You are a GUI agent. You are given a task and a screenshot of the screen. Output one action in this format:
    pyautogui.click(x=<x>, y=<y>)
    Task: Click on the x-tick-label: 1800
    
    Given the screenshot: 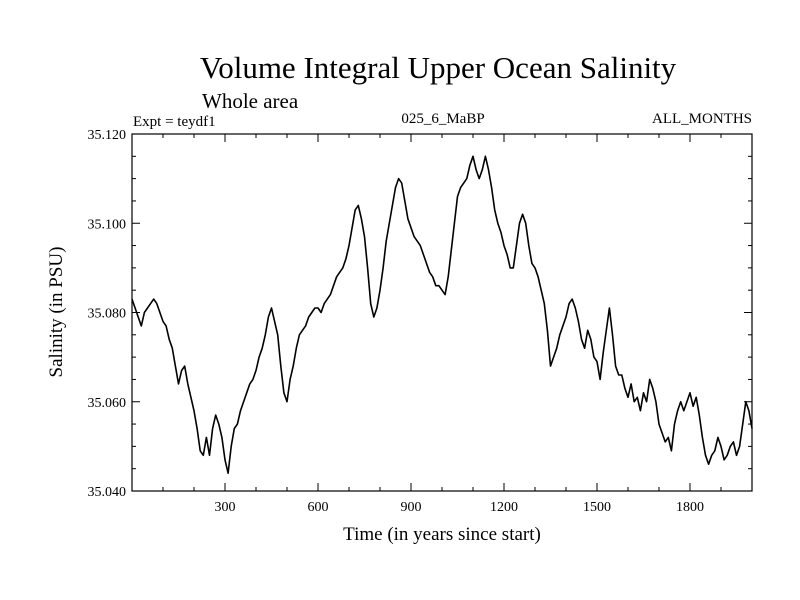 What is the action you would take?
    pyautogui.click(x=690, y=507)
    